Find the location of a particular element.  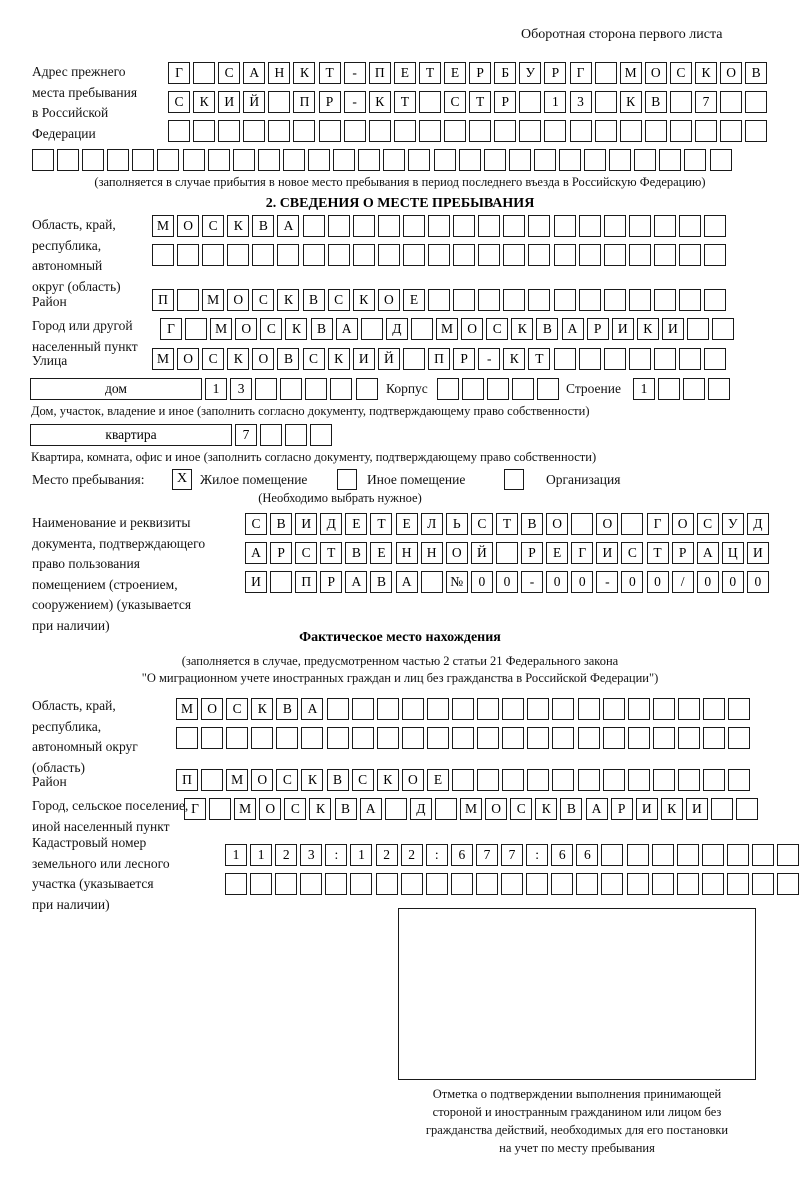

section2-street-row-cell-9: Й is located at coordinates (388, 359).